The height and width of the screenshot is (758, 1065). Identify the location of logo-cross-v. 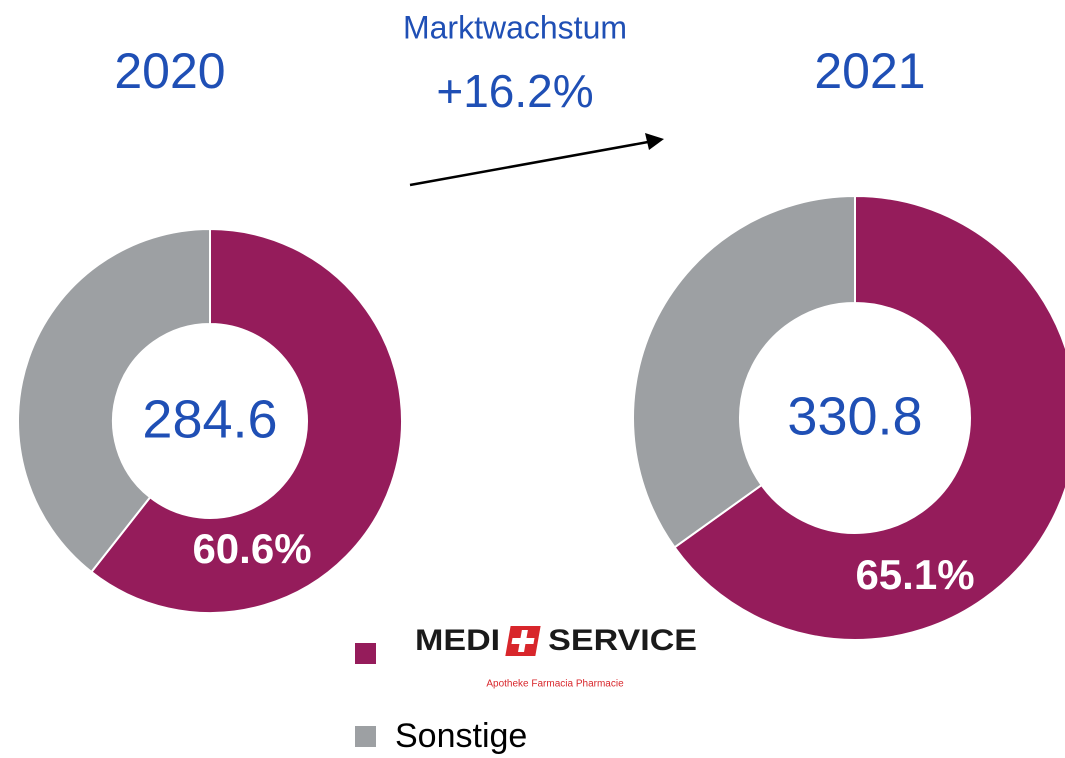
(523, 641).